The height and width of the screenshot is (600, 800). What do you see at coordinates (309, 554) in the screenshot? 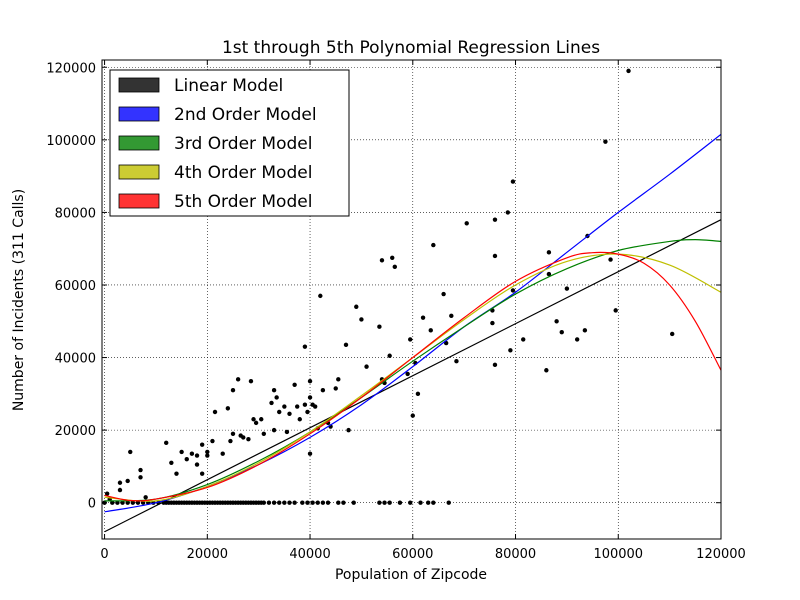
I see `x-tick-label: 40000` at bounding box center [309, 554].